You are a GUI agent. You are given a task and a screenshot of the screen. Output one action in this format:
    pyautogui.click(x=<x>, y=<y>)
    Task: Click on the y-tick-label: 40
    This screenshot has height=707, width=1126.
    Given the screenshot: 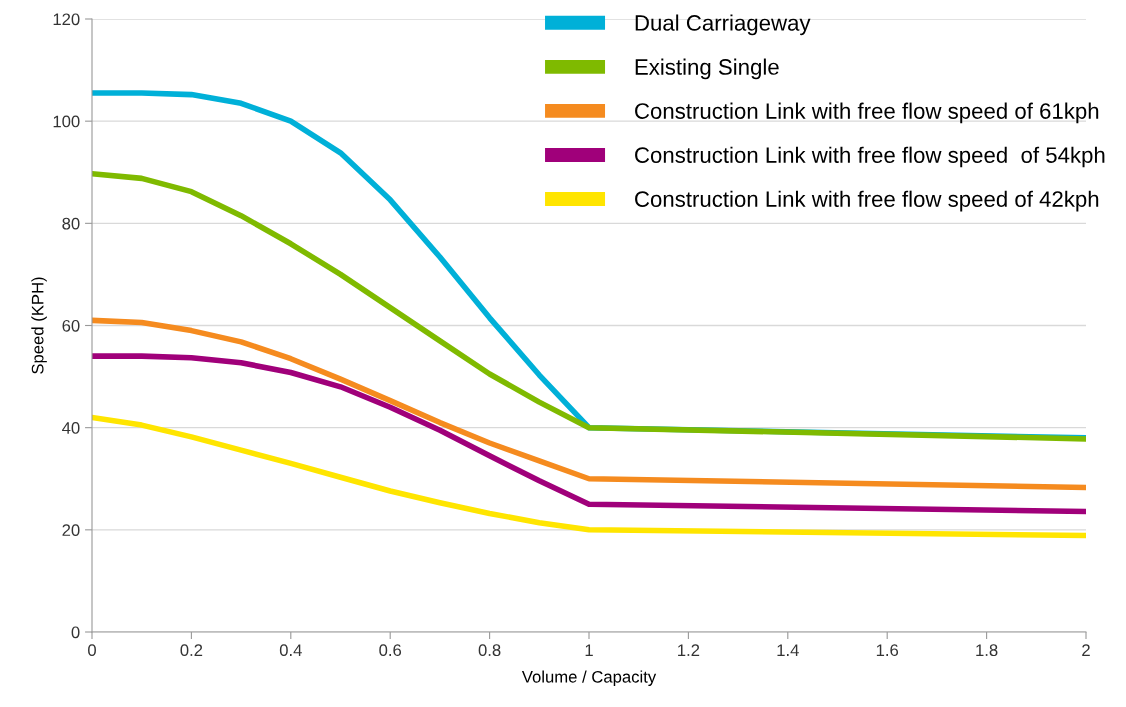 What is the action you would take?
    pyautogui.click(x=71, y=428)
    